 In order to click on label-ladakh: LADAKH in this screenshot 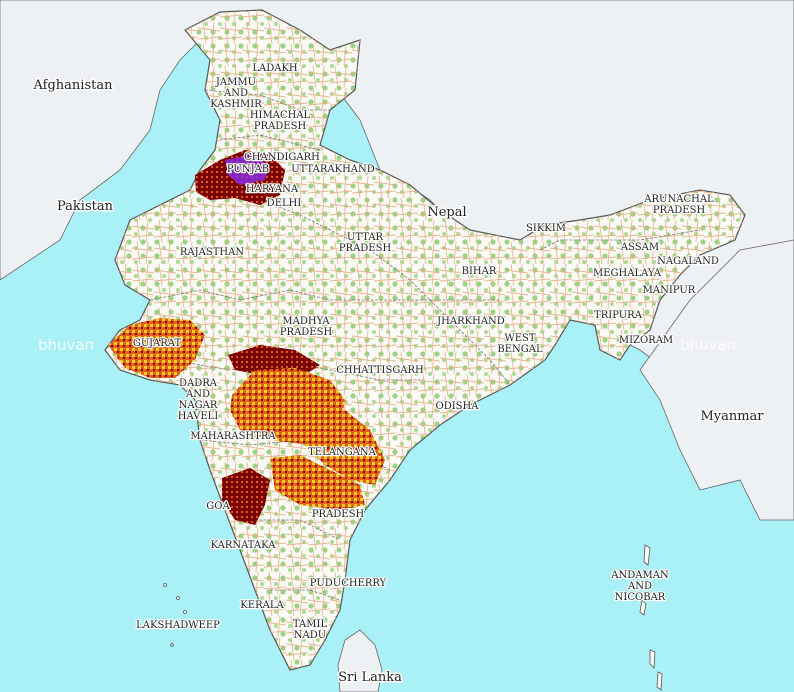, I will do `click(275, 68)`.